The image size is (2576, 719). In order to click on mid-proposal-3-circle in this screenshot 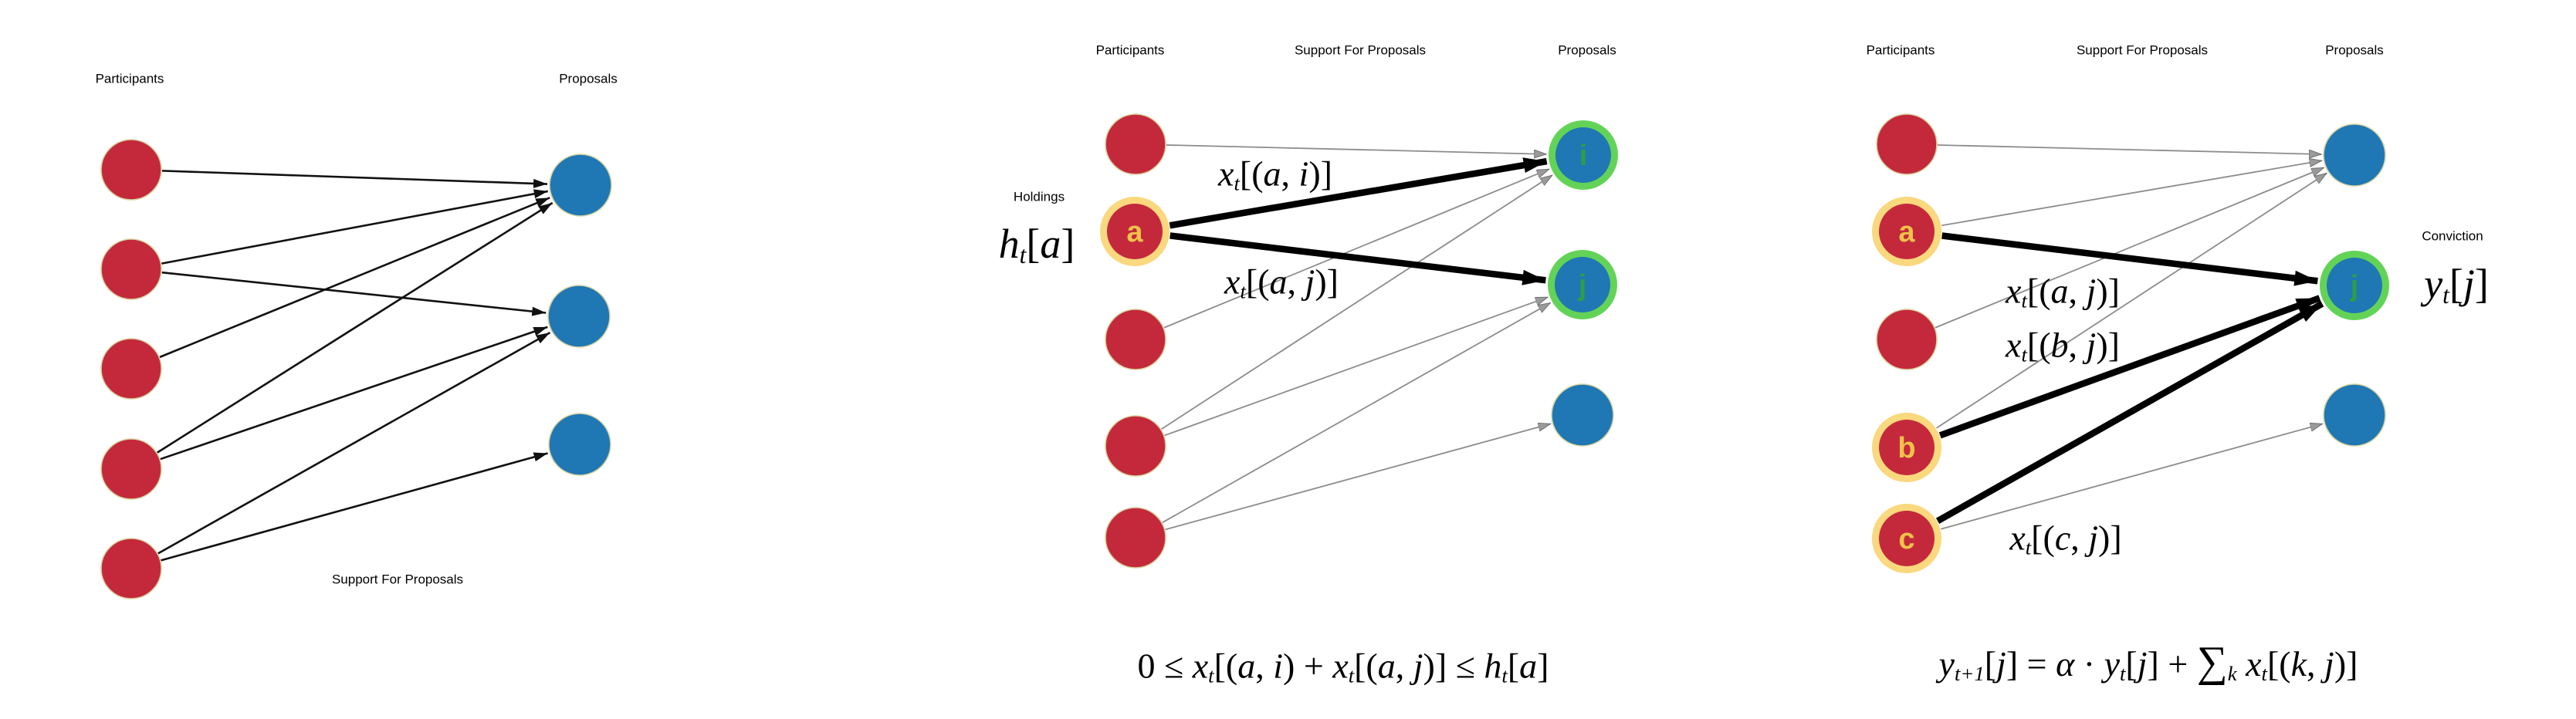, I will do `click(1582, 415)`.